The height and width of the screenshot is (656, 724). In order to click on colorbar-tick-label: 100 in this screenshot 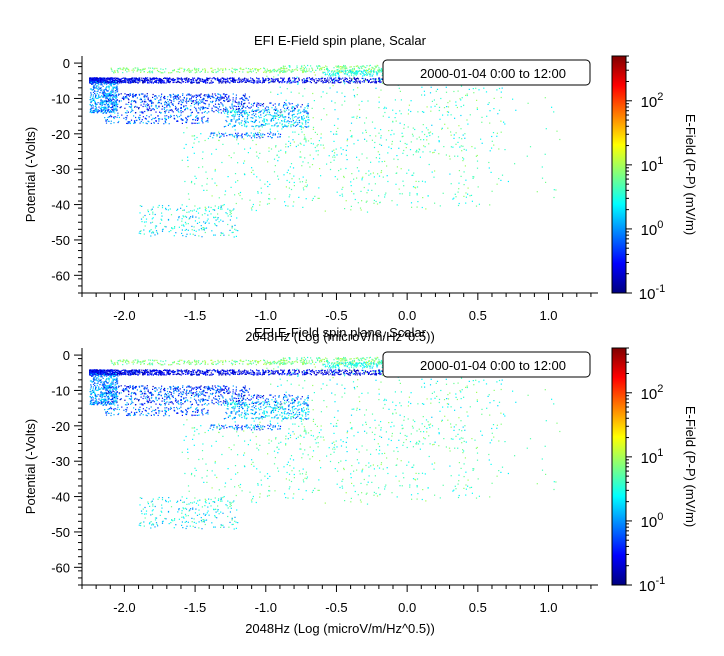, I will do `click(652, 229)`.